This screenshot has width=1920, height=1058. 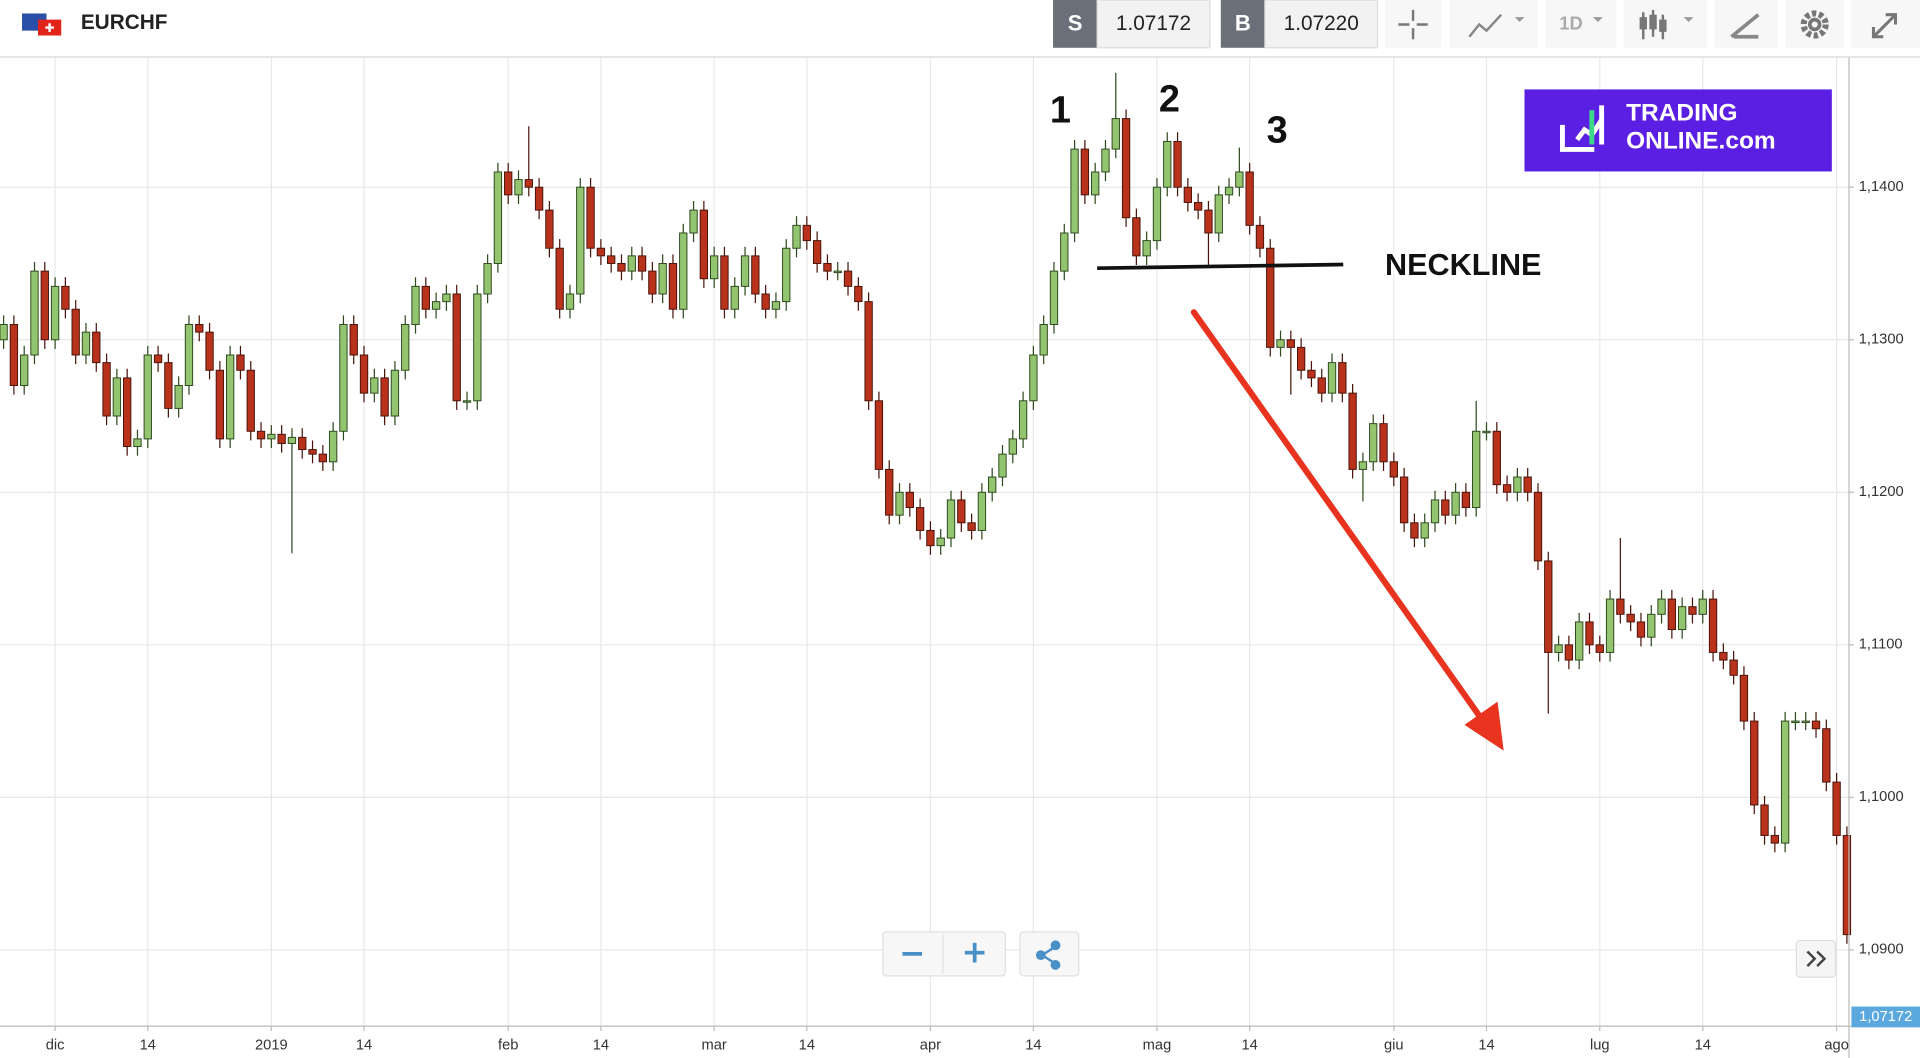 I want to click on buy-label: B, so click(x=1243, y=22).